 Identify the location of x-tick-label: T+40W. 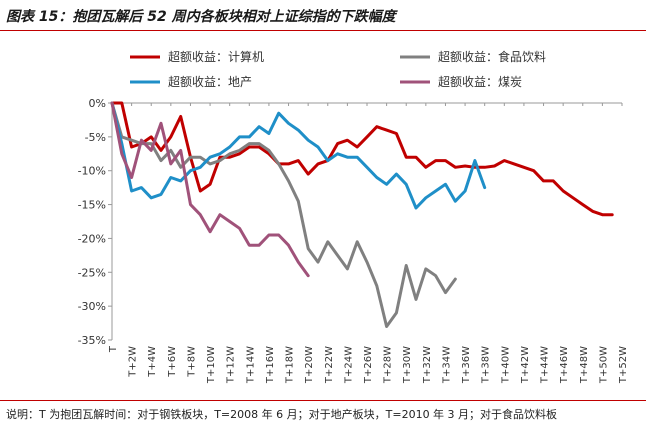
(505, 365).